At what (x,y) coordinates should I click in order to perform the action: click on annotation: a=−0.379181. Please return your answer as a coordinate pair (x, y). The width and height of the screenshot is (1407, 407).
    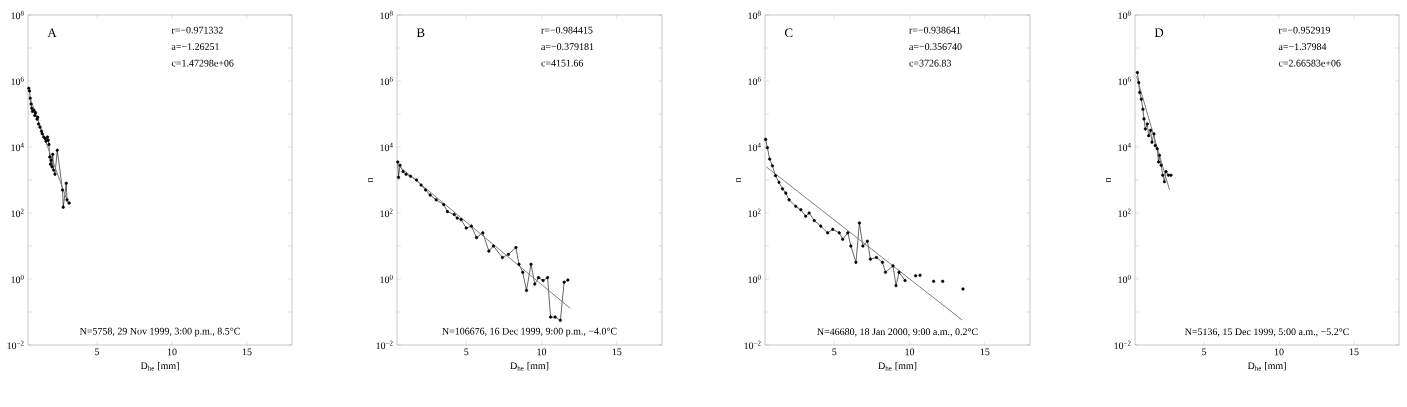
    Looking at the image, I should click on (567, 47).